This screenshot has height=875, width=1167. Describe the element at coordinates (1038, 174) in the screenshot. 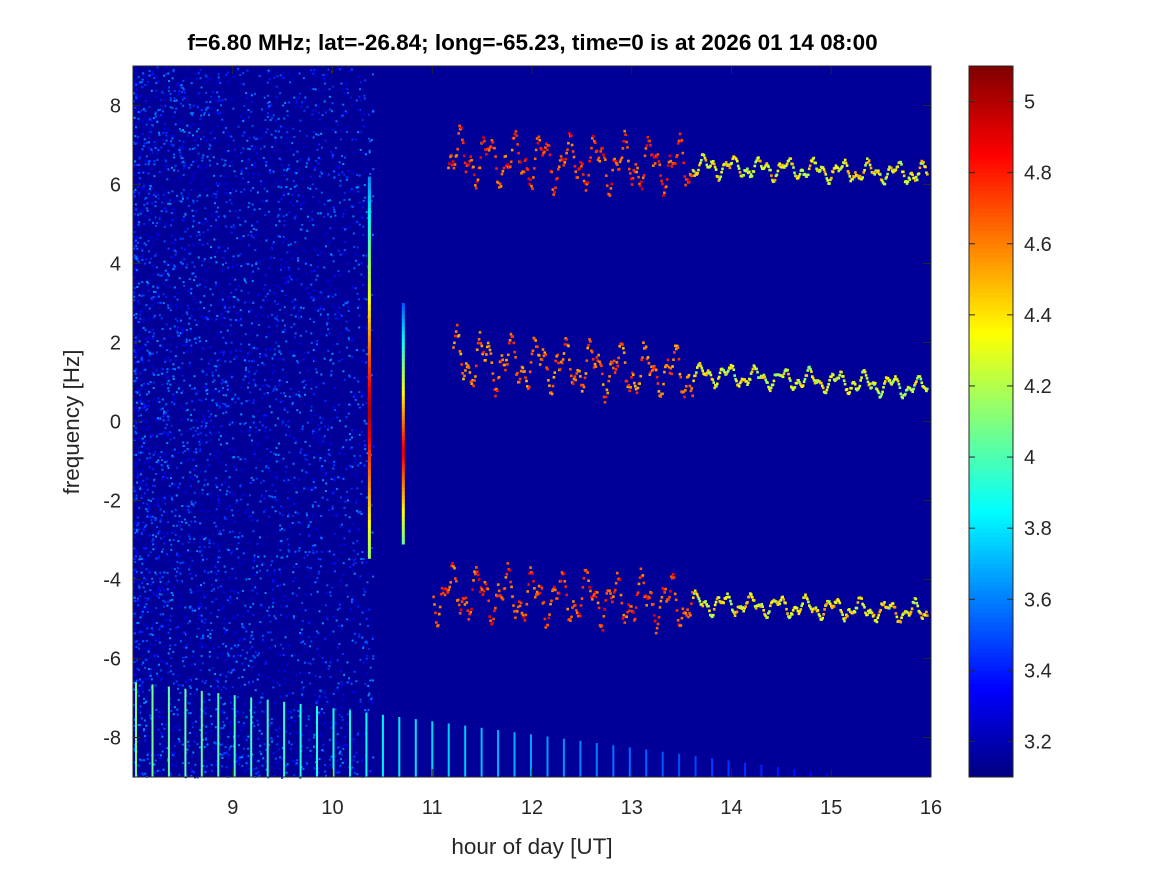

I see `colorbar-tick-label: 4.8` at that location.